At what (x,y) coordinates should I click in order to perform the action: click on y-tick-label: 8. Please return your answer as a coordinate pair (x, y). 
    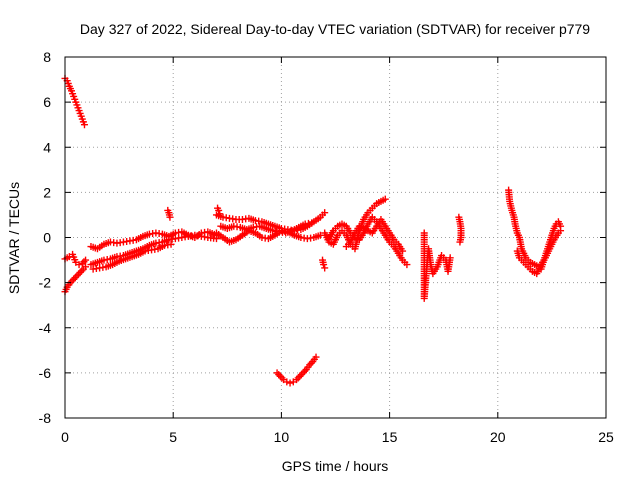
    Looking at the image, I should click on (47, 57).